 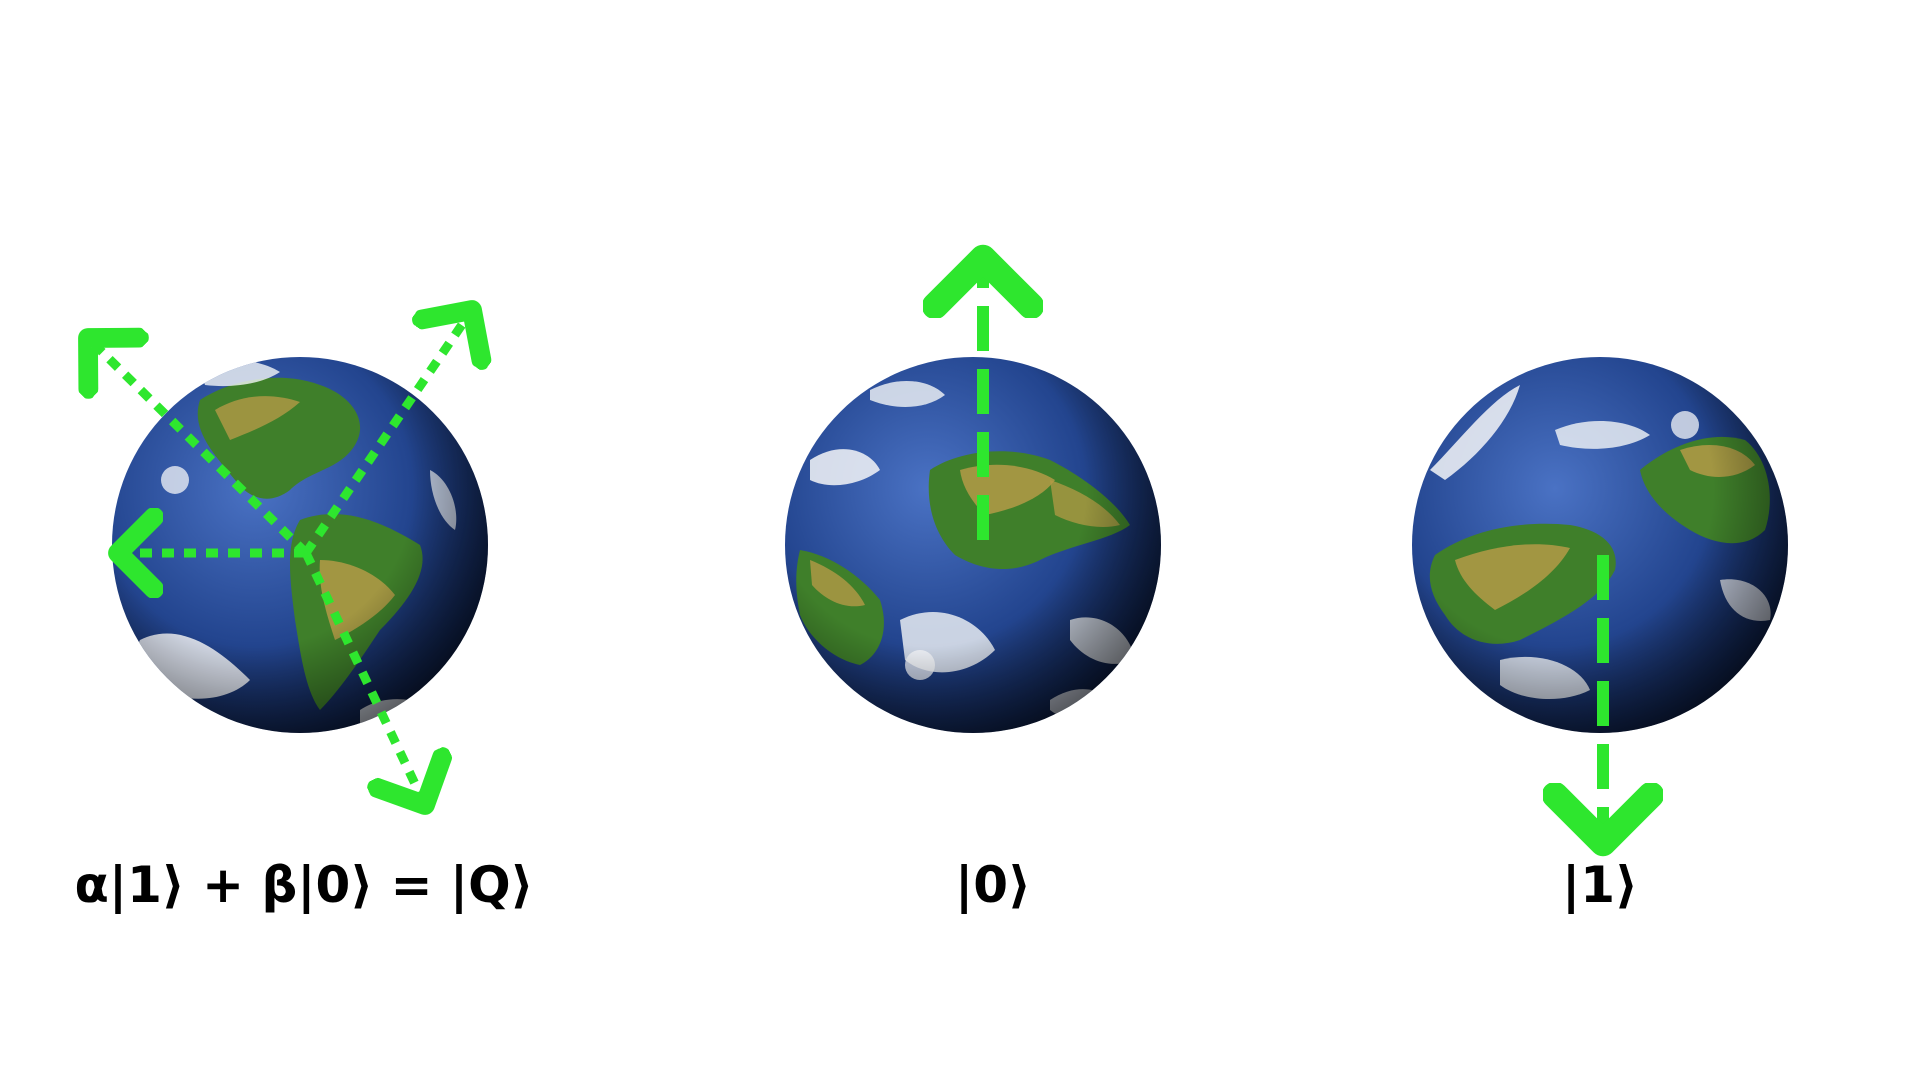 What do you see at coordinates (304, 885) in the screenshot?
I see `superposition-label: α|1⟩ + β|0⟩ = |Q⟩` at bounding box center [304, 885].